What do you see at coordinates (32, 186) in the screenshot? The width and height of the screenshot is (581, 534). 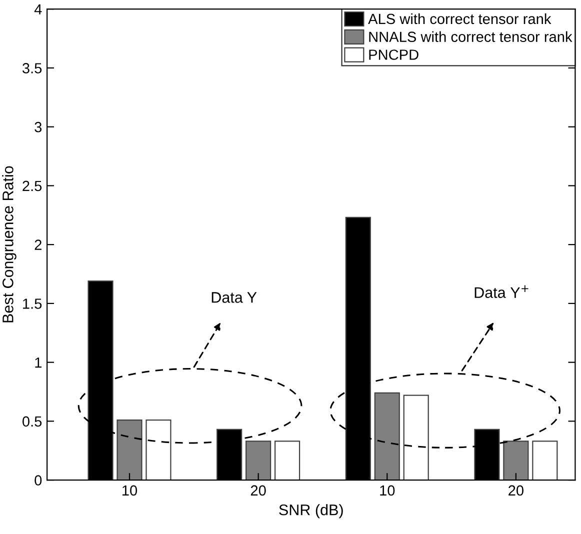 I see `y-tick-label: 2.5` at bounding box center [32, 186].